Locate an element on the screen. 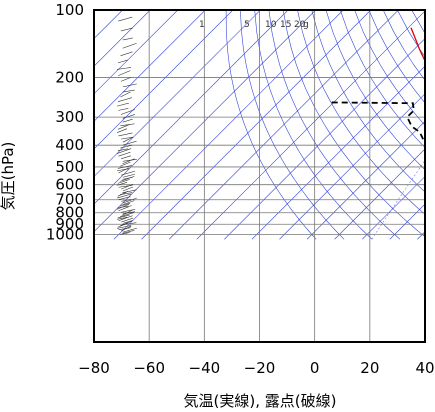 Image resolution: width=435 pixels, height=412 pixels. x-axis-ticks: −80 −60 −40 −20 0 20 40 is located at coordinates (256, 368).